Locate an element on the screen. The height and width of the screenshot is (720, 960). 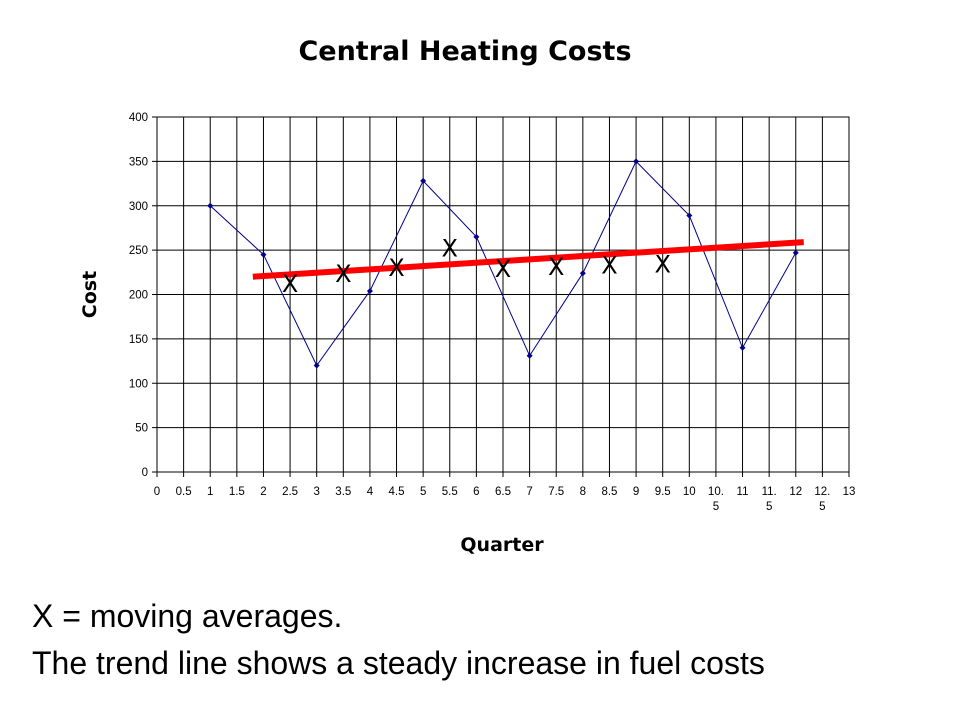
x-tick-label: 7 is located at coordinates (529, 492).